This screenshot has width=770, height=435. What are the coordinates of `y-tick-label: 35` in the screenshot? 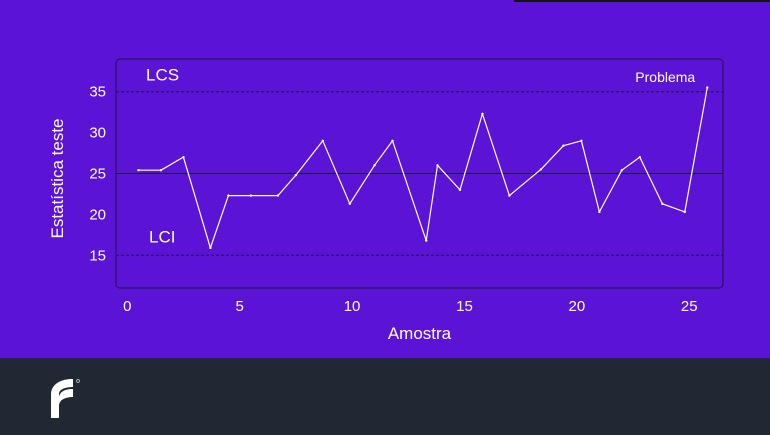 It's located at (97, 92).